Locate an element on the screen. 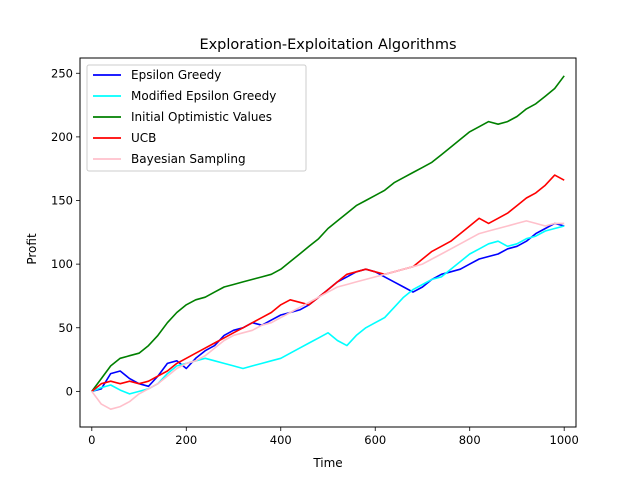 The height and width of the screenshot is (484, 640). x-axis-label: Time is located at coordinates (327, 463).